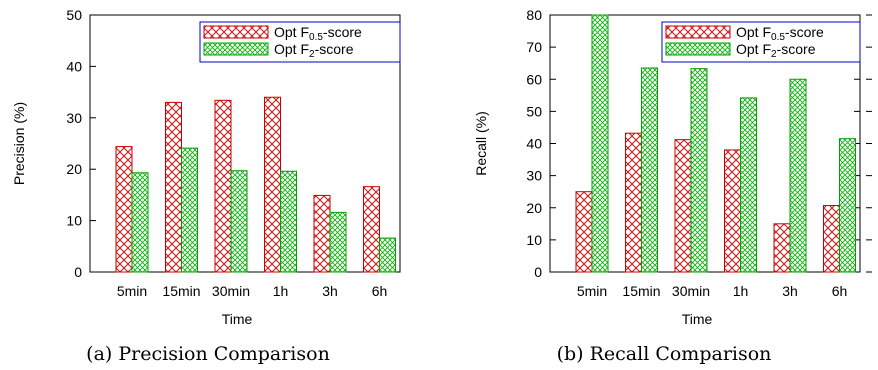 This screenshot has width=878, height=370. What do you see at coordinates (481, 143) in the screenshot?
I see `y-axis-label: Recall (%)` at bounding box center [481, 143].